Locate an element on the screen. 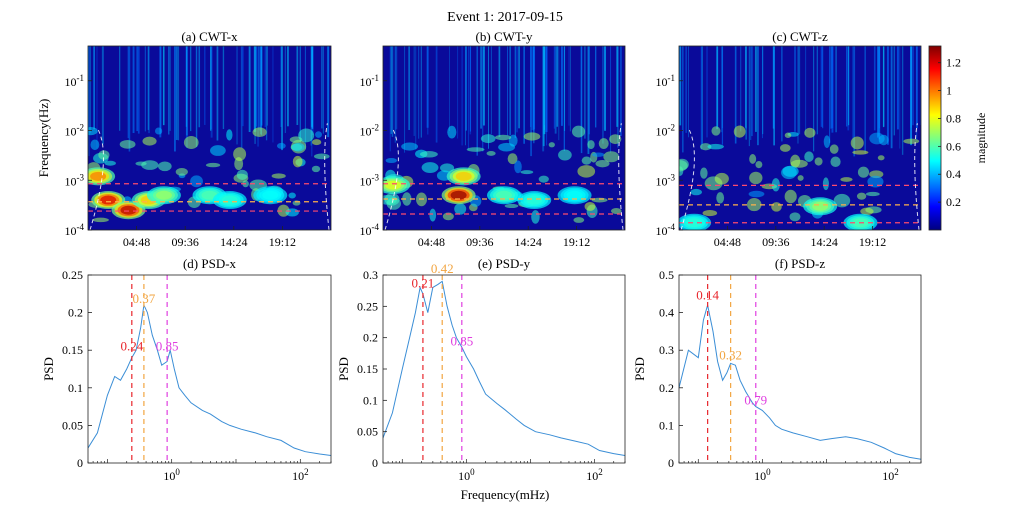  x-tick-label: 10² is located at coordinates (300, 475).